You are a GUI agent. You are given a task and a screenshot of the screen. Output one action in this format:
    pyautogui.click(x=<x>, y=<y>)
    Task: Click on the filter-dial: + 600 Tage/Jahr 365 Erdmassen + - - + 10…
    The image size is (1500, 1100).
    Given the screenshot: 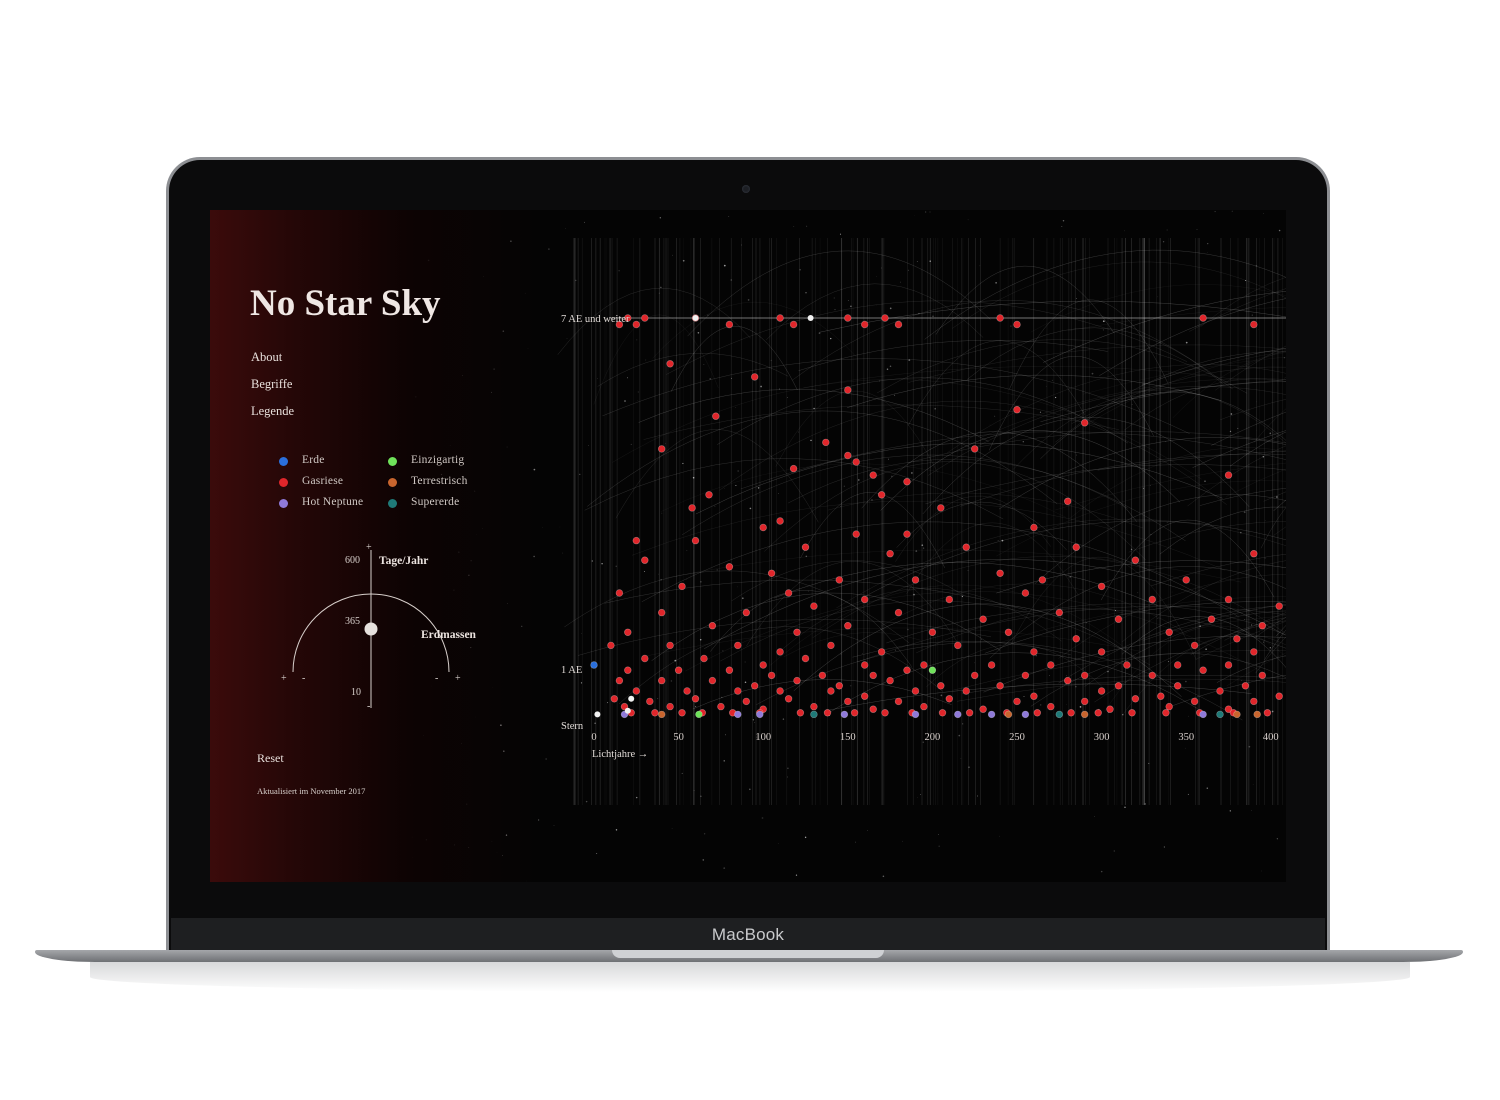 What is the action you would take?
    pyautogui.click(x=383, y=629)
    